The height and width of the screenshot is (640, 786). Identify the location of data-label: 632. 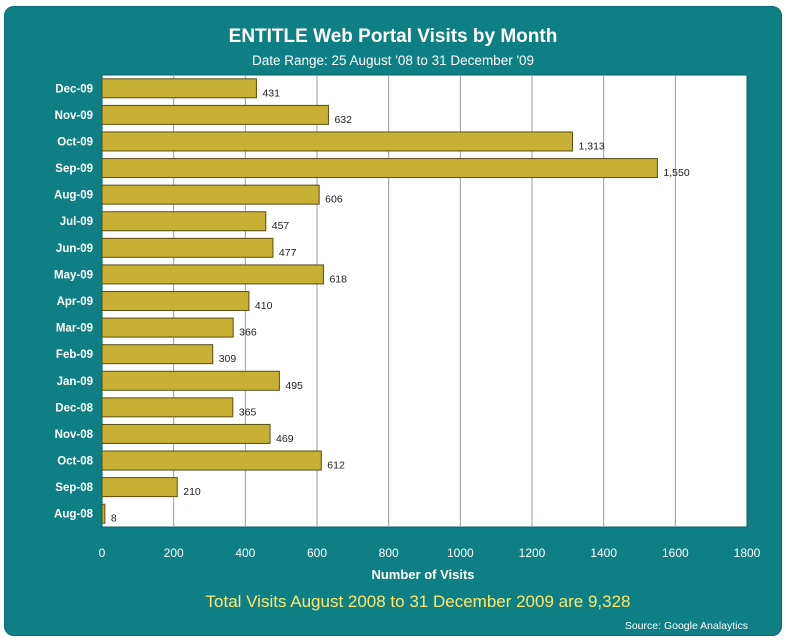
(343, 120).